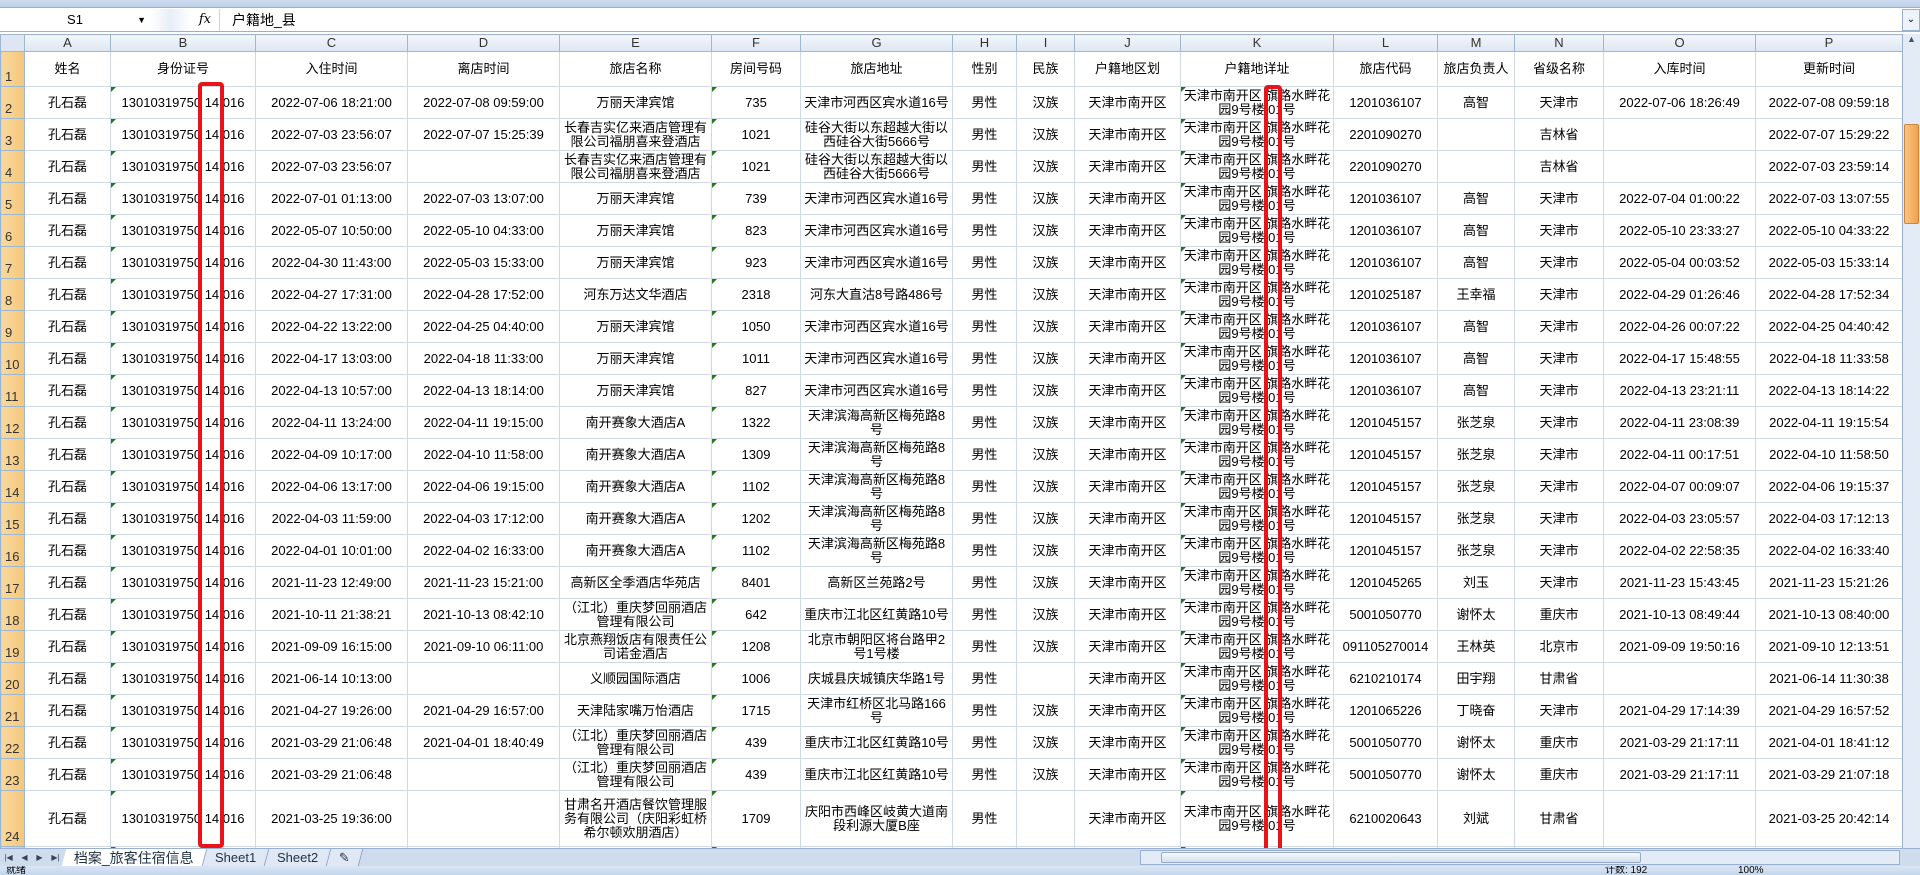  What do you see at coordinates (24, 857) in the screenshot?
I see `prev-sheet-icon: ◀` at bounding box center [24, 857].